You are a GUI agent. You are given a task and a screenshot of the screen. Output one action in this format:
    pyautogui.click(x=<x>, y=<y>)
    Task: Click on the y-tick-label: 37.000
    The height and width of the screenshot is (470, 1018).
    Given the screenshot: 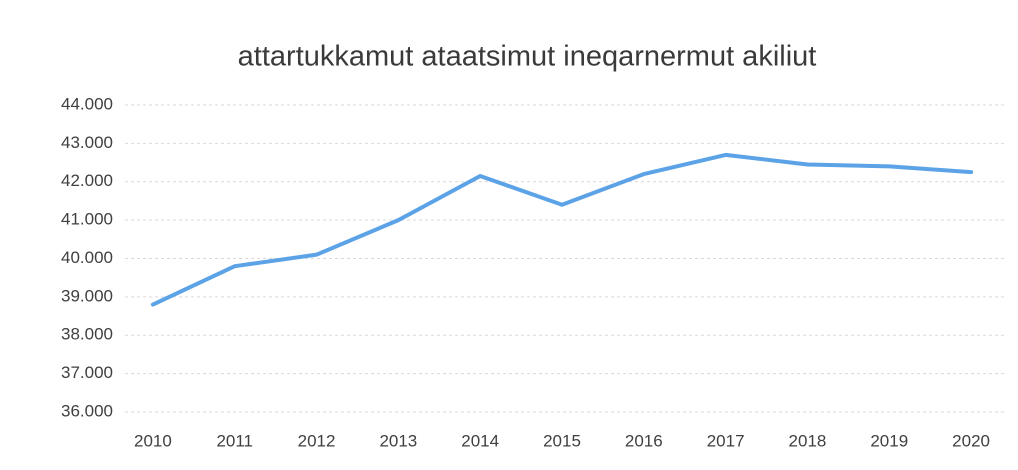 What is the action you would take?
    pyautogui.click(x=87, y=372)
    